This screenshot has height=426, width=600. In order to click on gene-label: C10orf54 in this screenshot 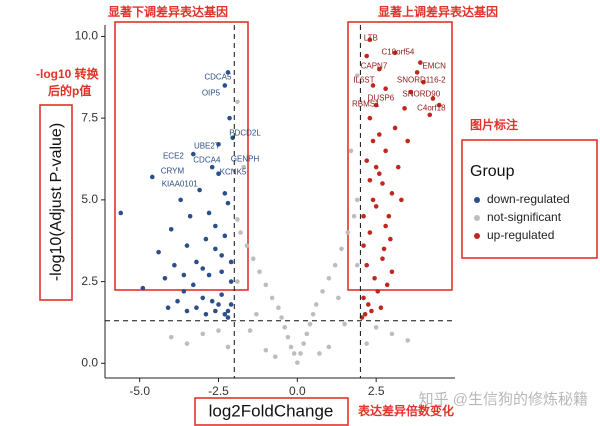, I will do `click(397, 52)`.